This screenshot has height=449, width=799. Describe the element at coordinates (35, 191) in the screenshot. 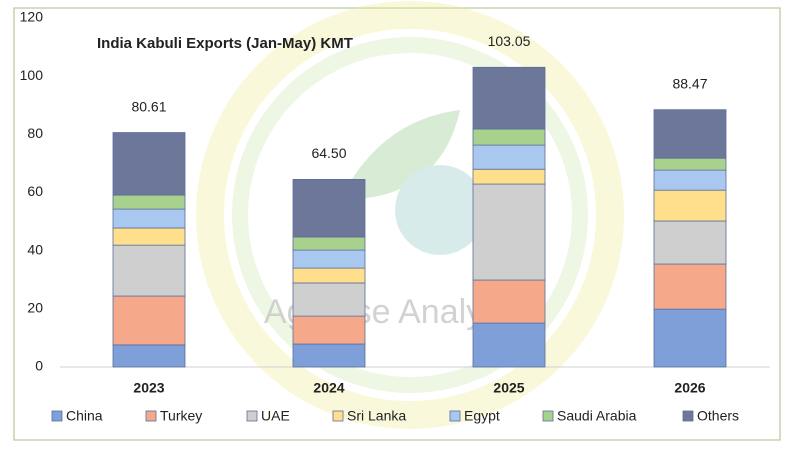

I see `y-tick-label: 60` at that location.